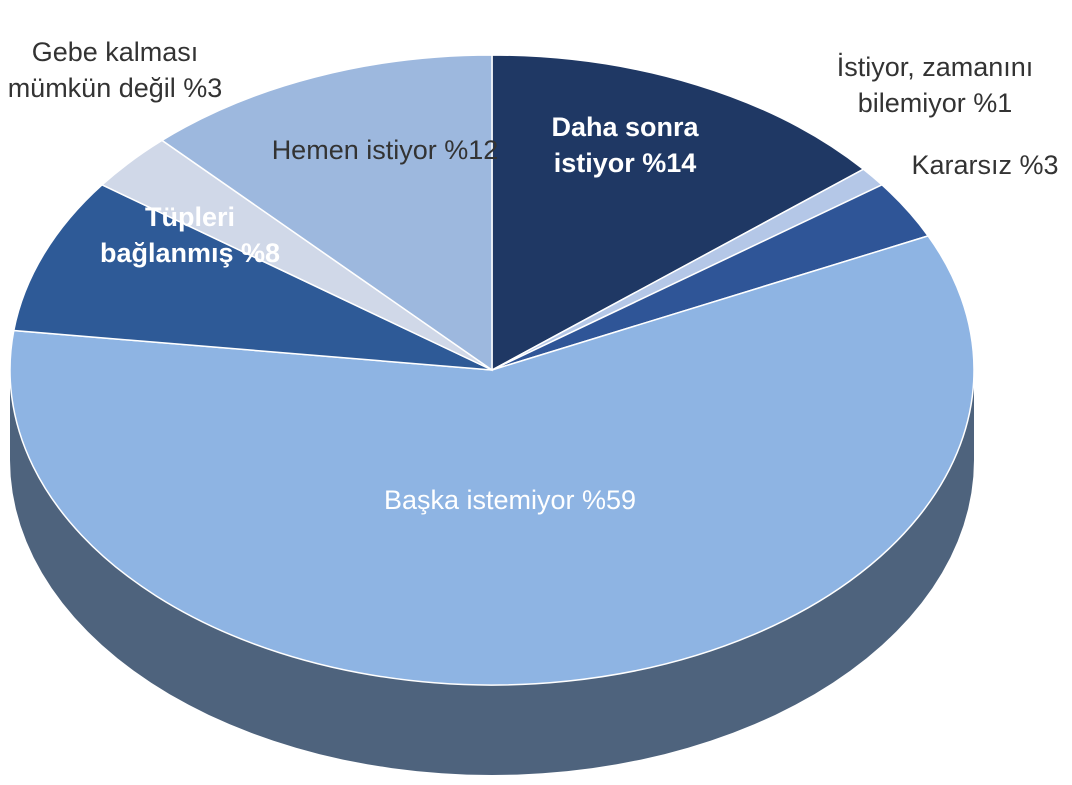  I want to click on slice-label: Hemen istiyor %12, so click(385, 150).